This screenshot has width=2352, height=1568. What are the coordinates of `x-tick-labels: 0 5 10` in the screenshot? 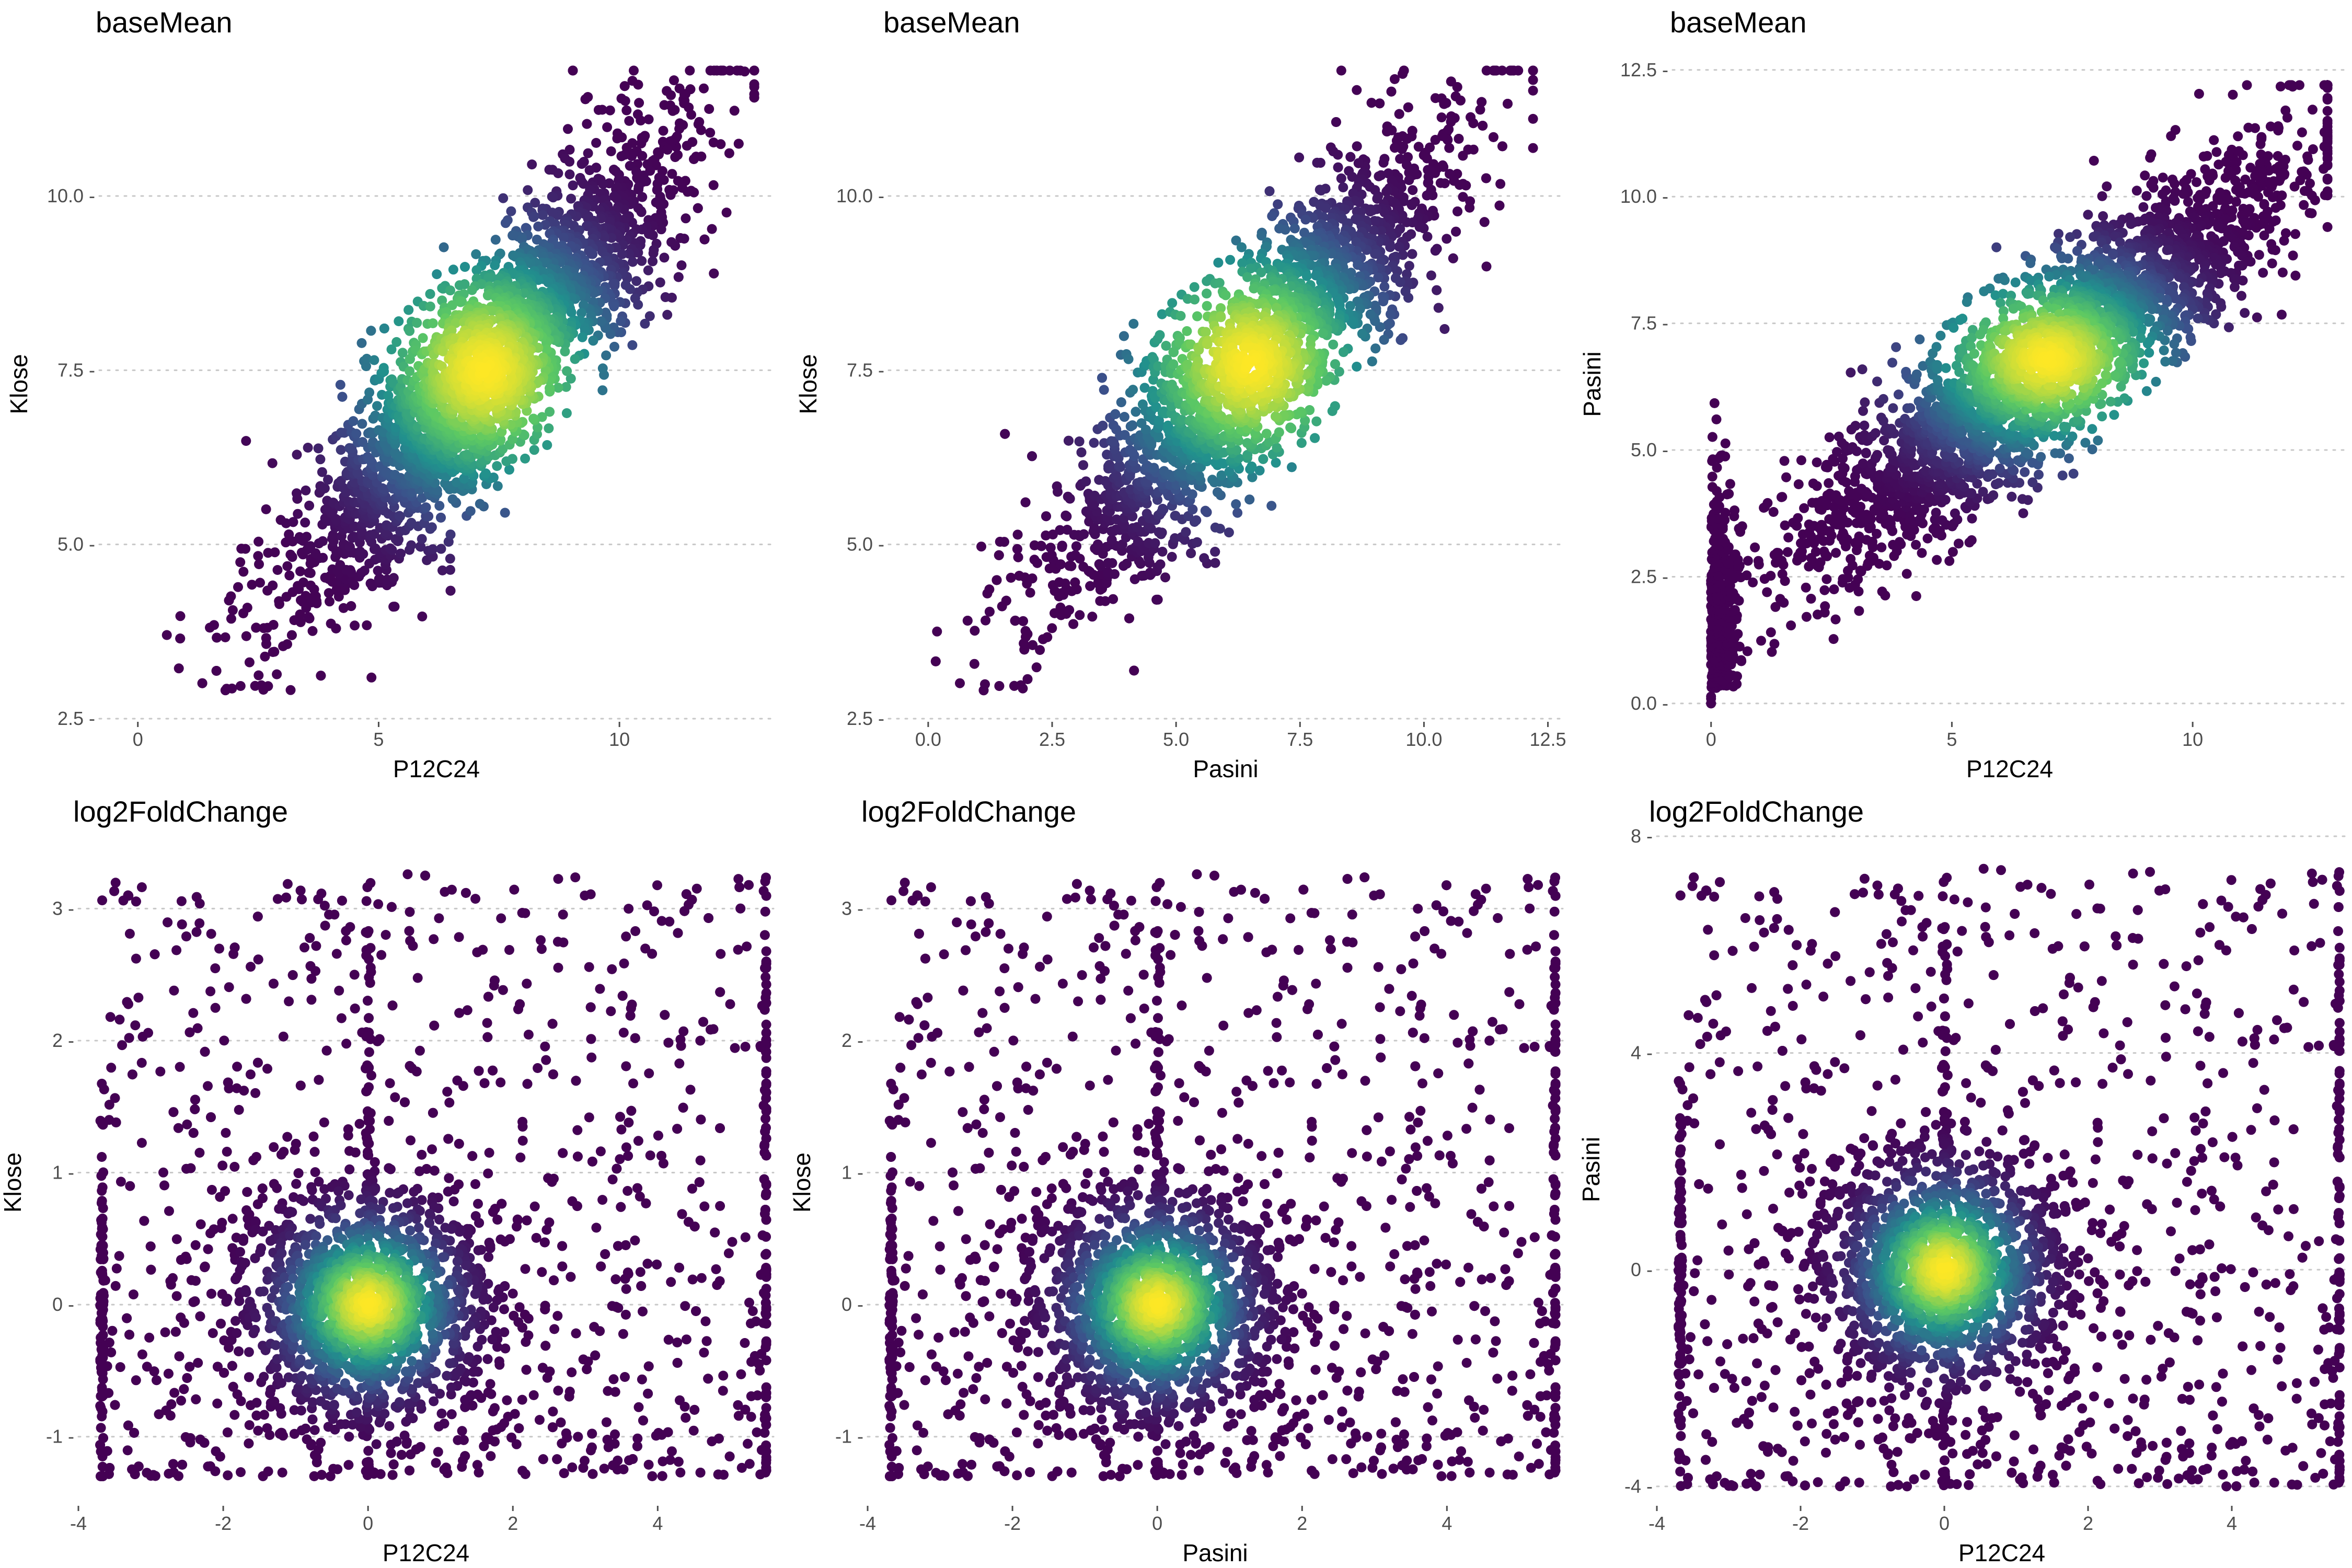 It's located at (381, 736).